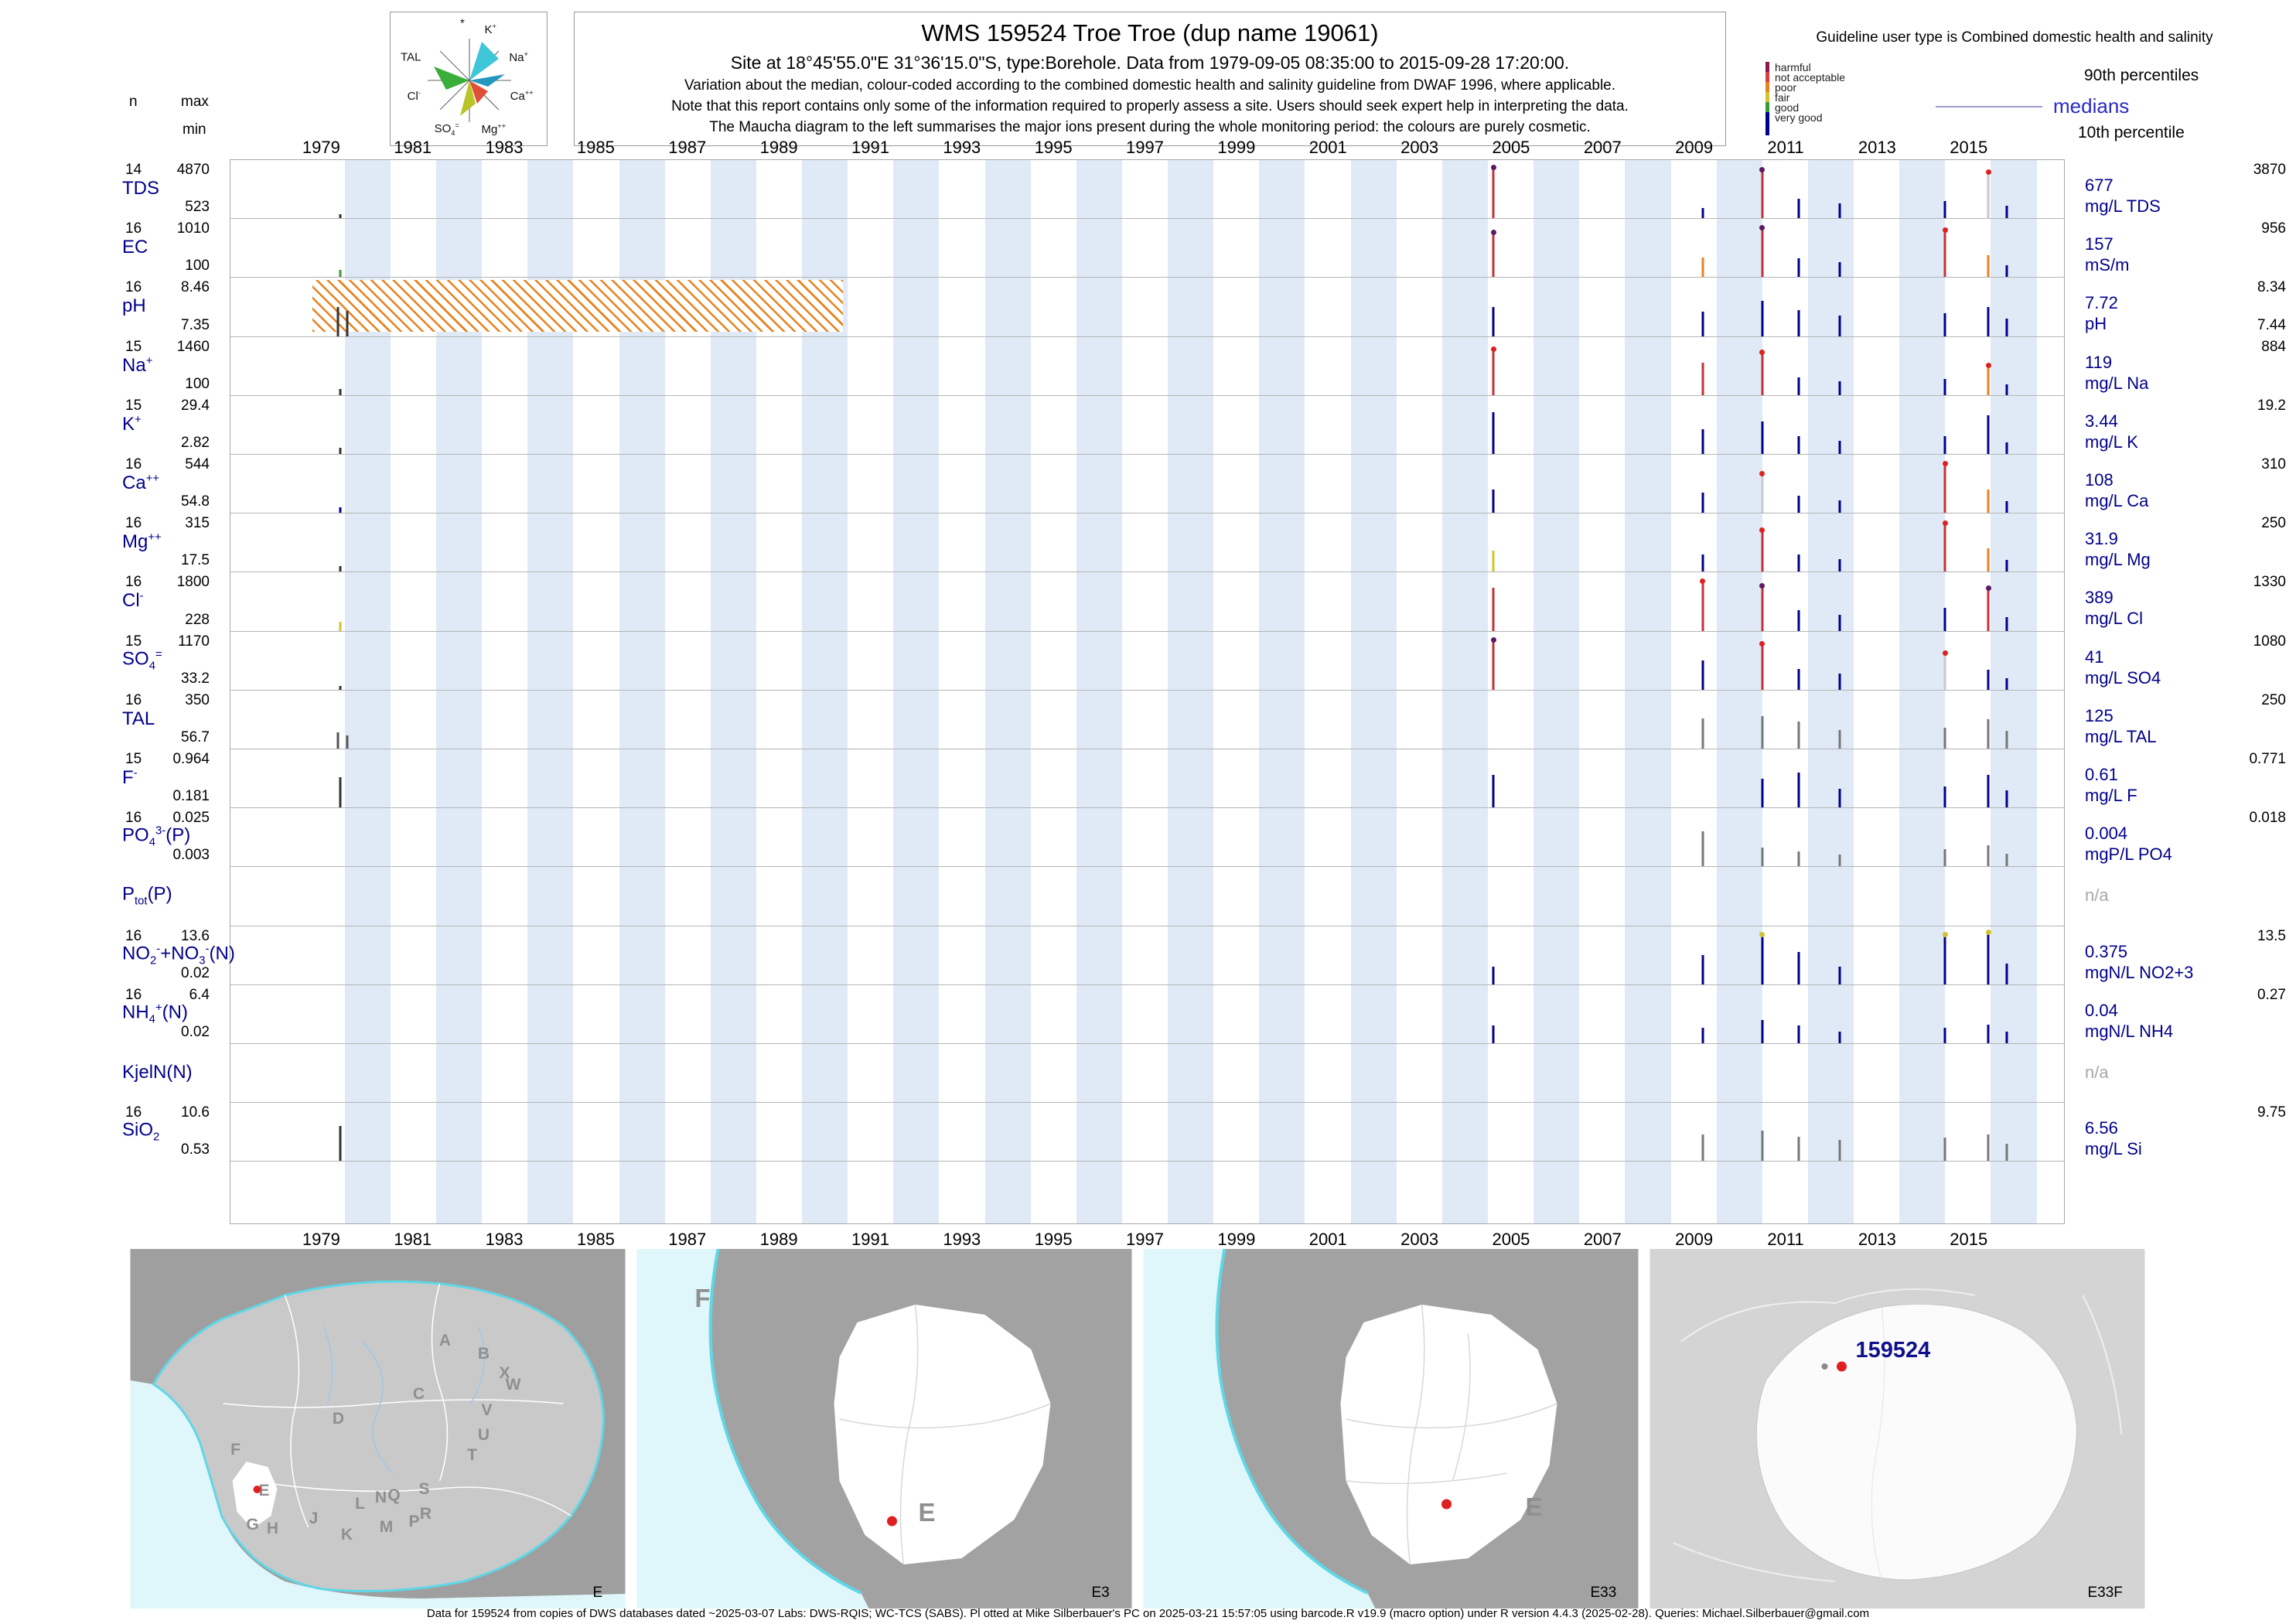 This screenshot has height=1624, width=2296. Describe the element at coordinates (1897, 1429) in the screenshot. I see `map-catchment-e33f: 159524 E33F` at that location.